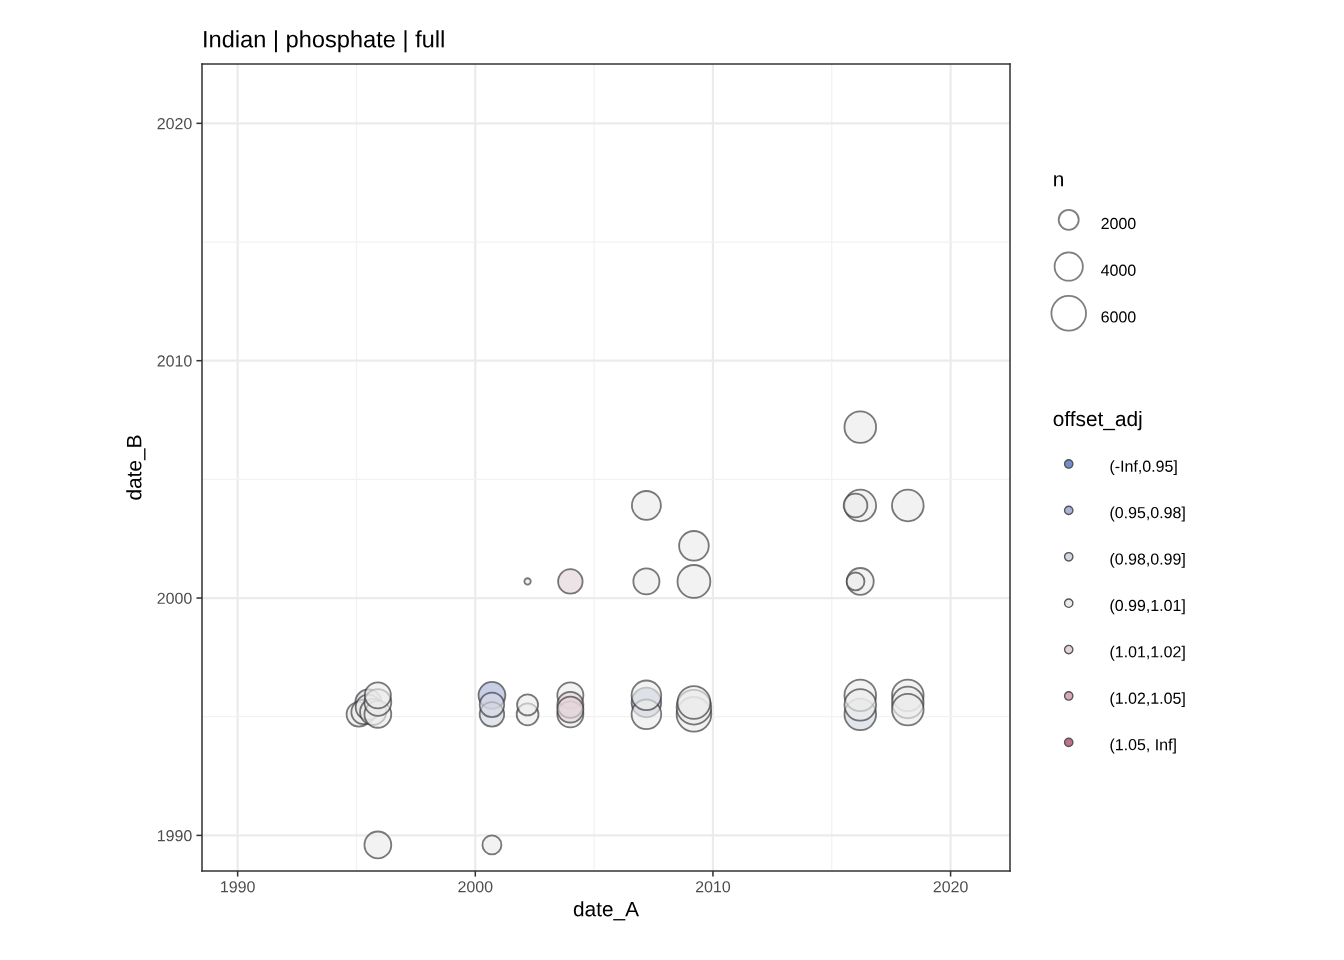 The image size is (1344, 960). Describe the element at coordinates (136, 467) in the screenshot. I see `y-axis-title: date_B` at that location.